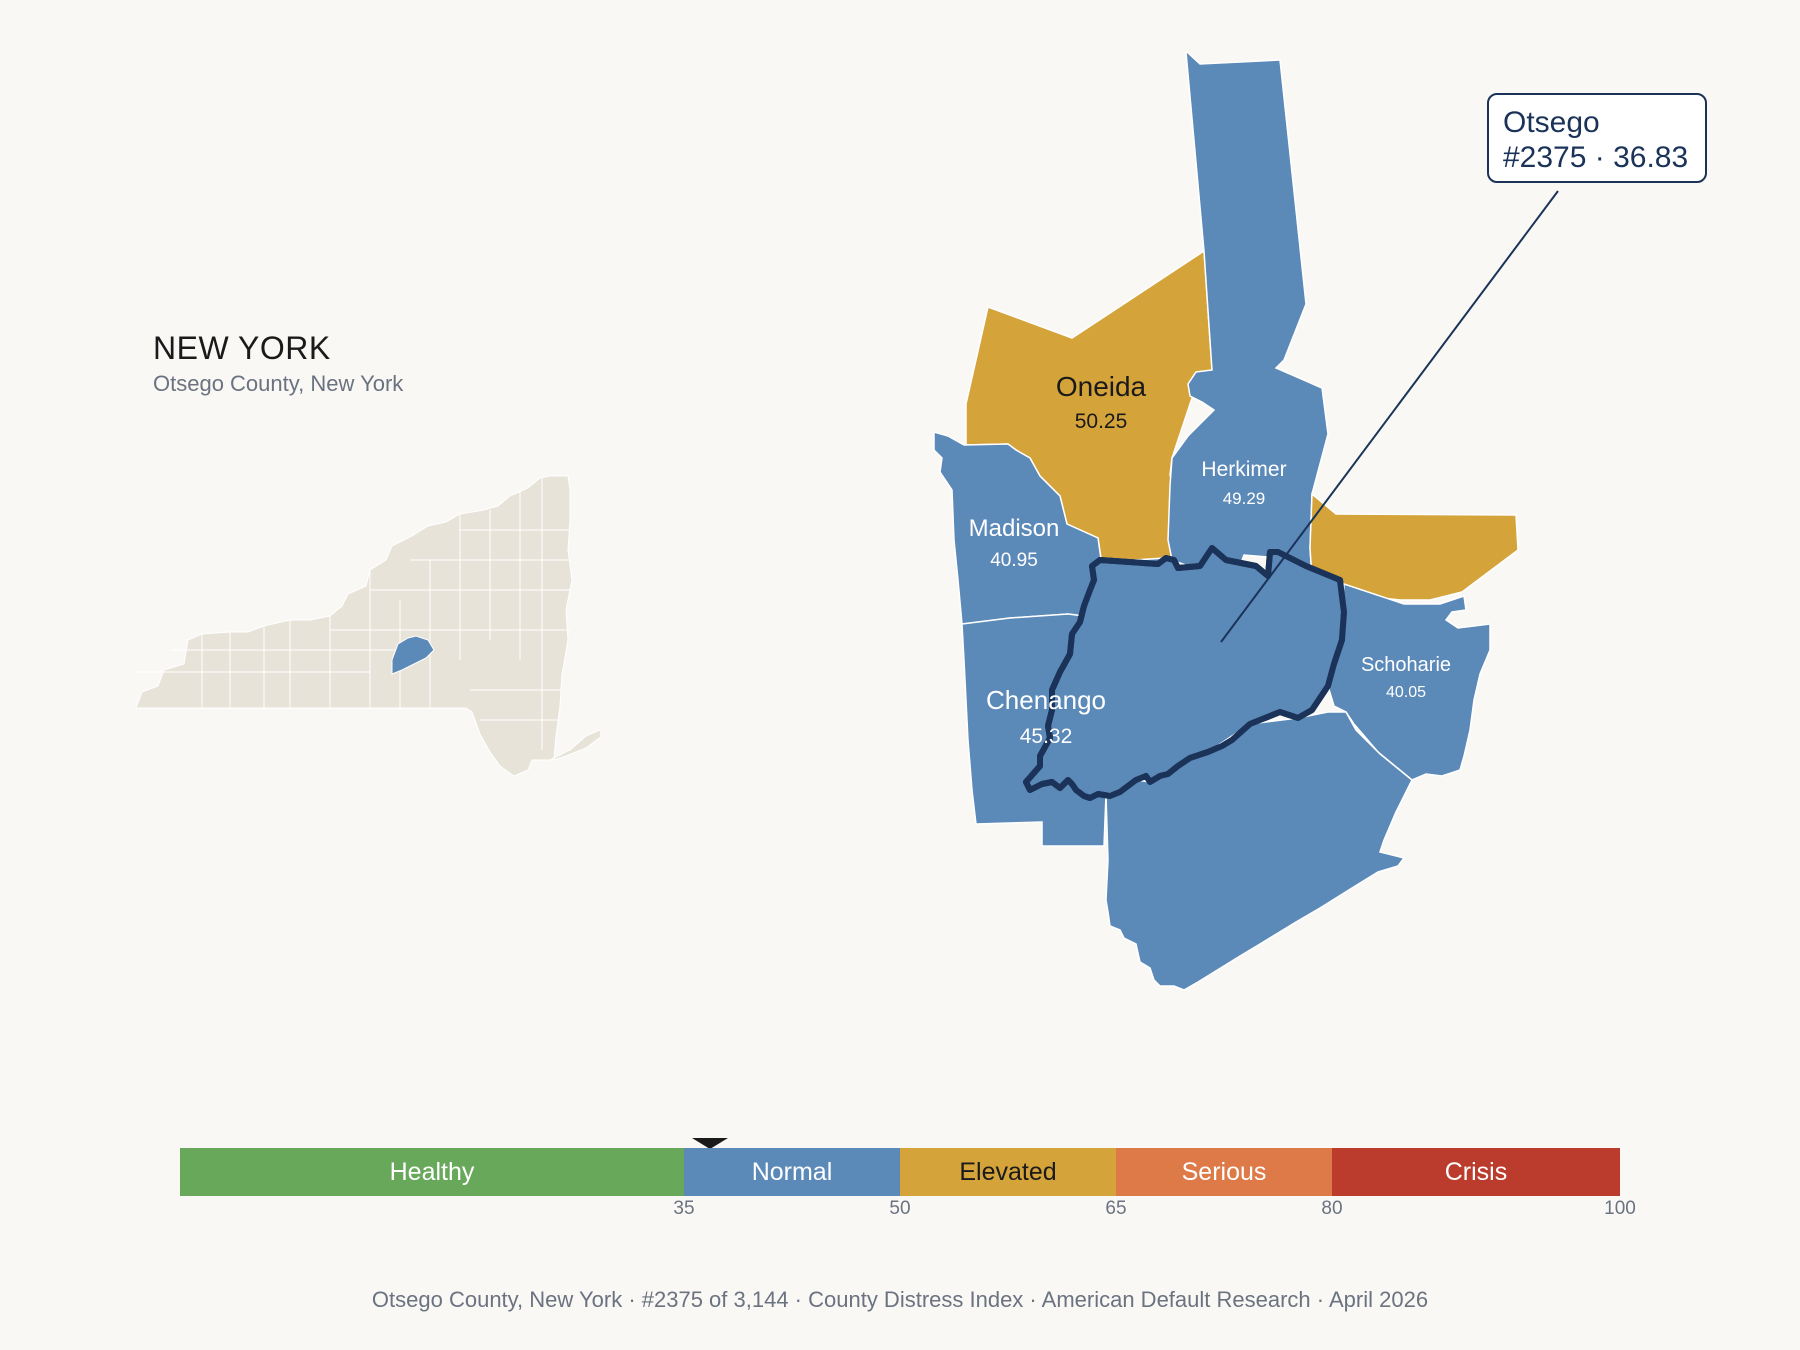  I want to click on scale-label-normal: Normal, so click(792, 1171).